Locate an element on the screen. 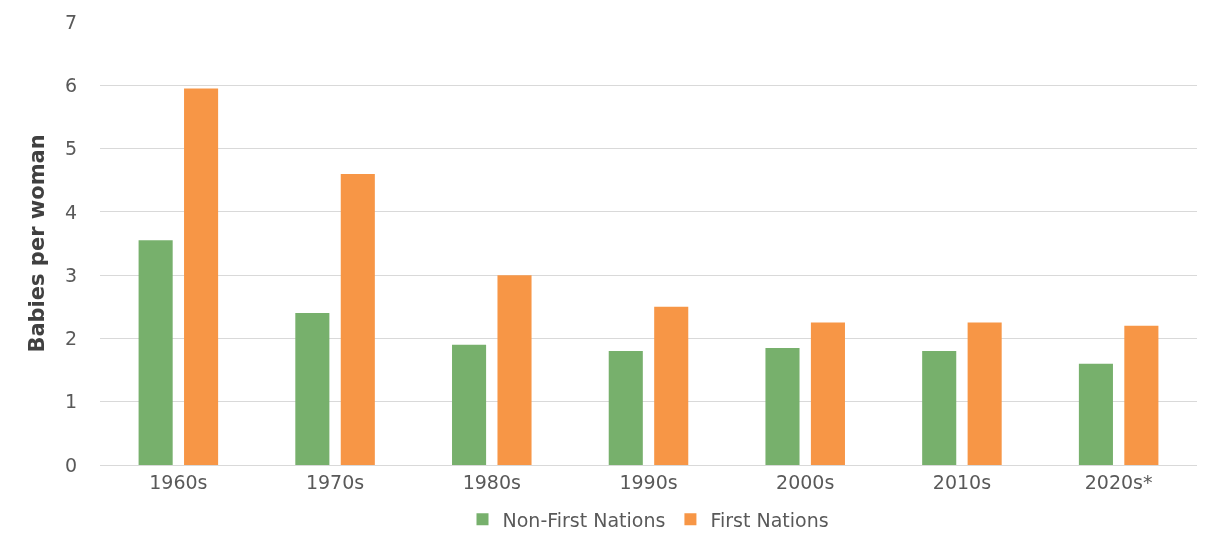 Image resolution: width=1207 pixels, height=548 pixels. x-tick-label: 1970s is located at coordinates (335, 481).